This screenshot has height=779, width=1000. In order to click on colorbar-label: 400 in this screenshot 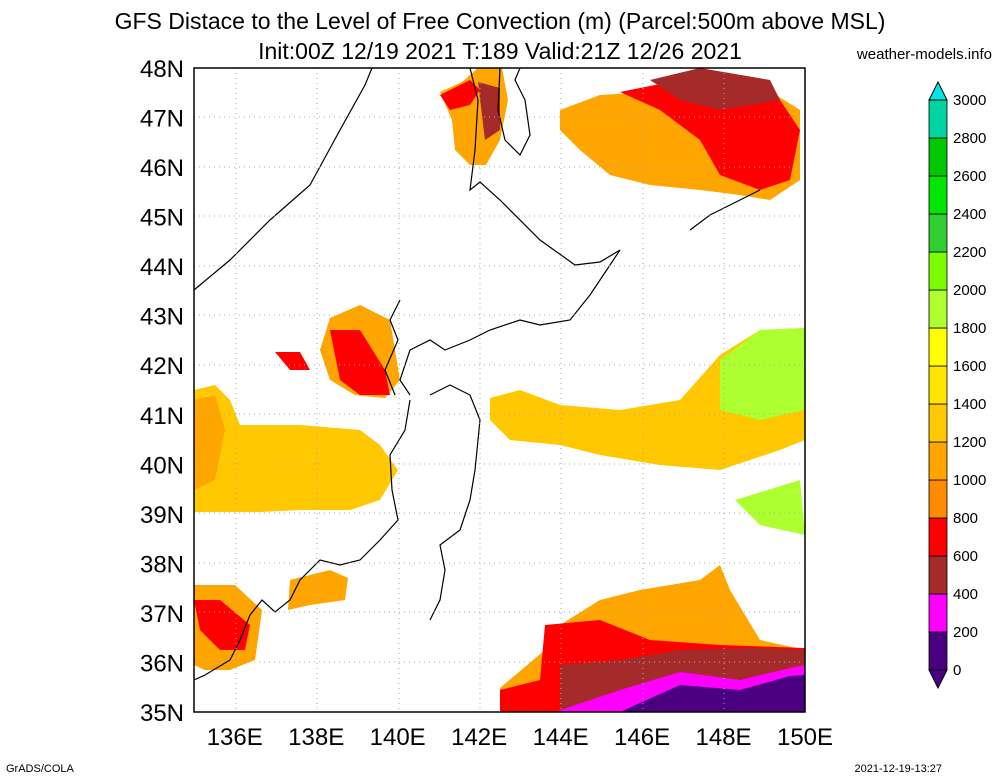, I will do `click(965, 594)`.